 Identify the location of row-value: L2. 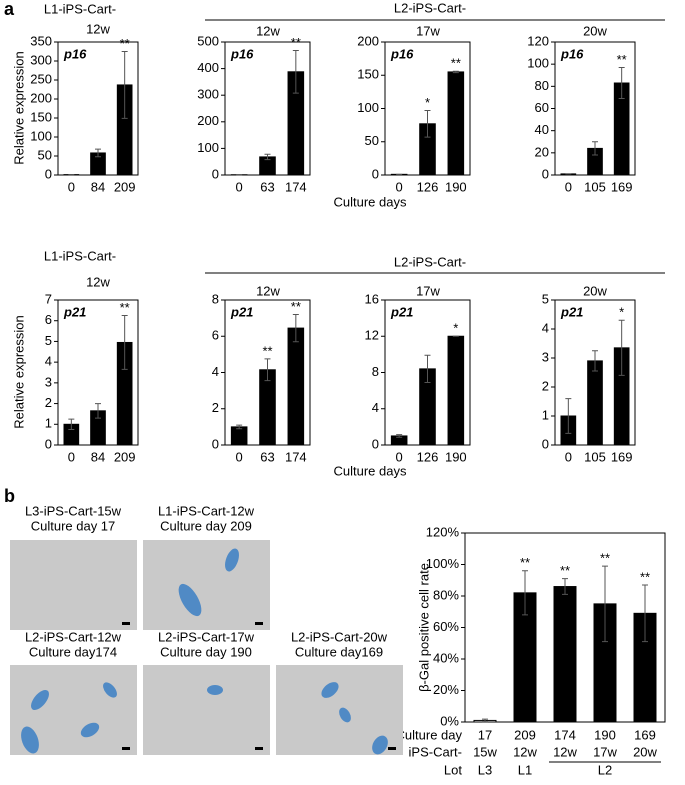
(605, 769).